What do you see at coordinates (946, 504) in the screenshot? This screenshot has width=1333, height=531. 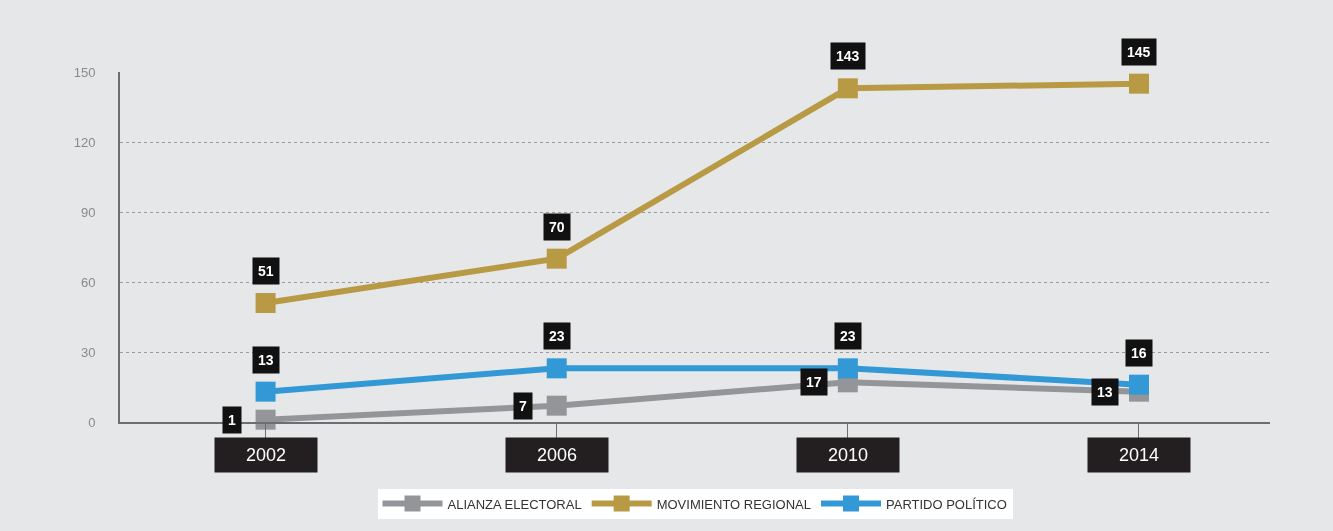 I see `legend-label: PARTIDO POLÍTICO` at bounding box center [946, 504].